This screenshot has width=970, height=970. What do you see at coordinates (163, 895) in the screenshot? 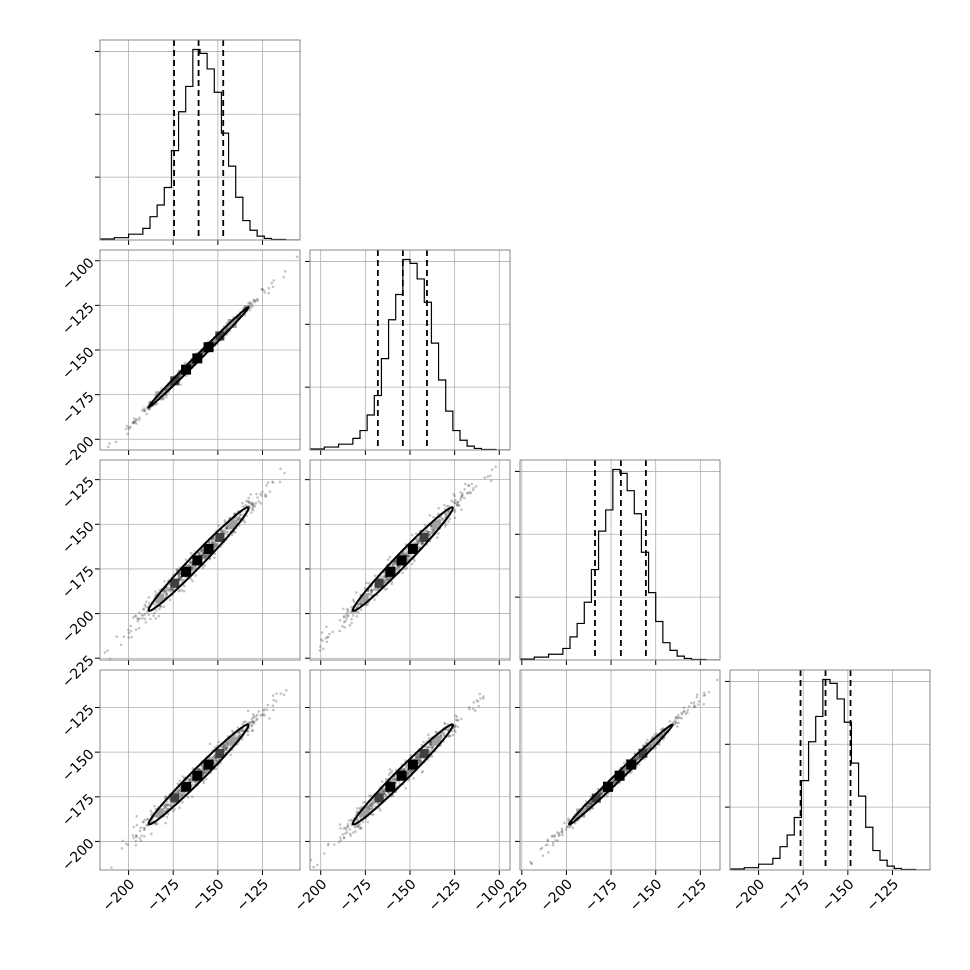
I see `x-tick-label: −175` at bounding box center [163, 895].